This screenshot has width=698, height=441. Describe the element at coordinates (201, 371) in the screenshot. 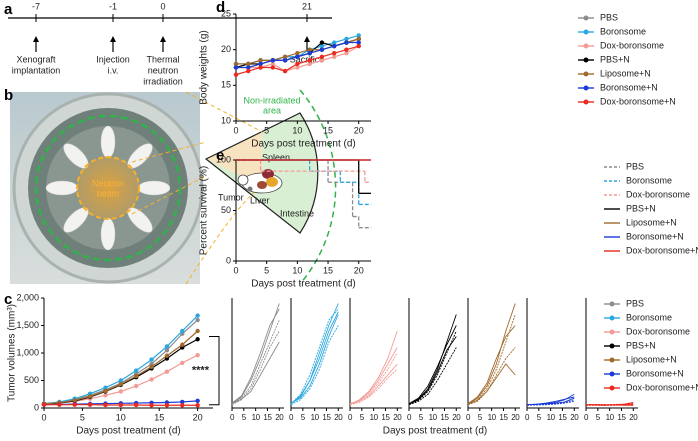

I see `annotation: ****` at that location.